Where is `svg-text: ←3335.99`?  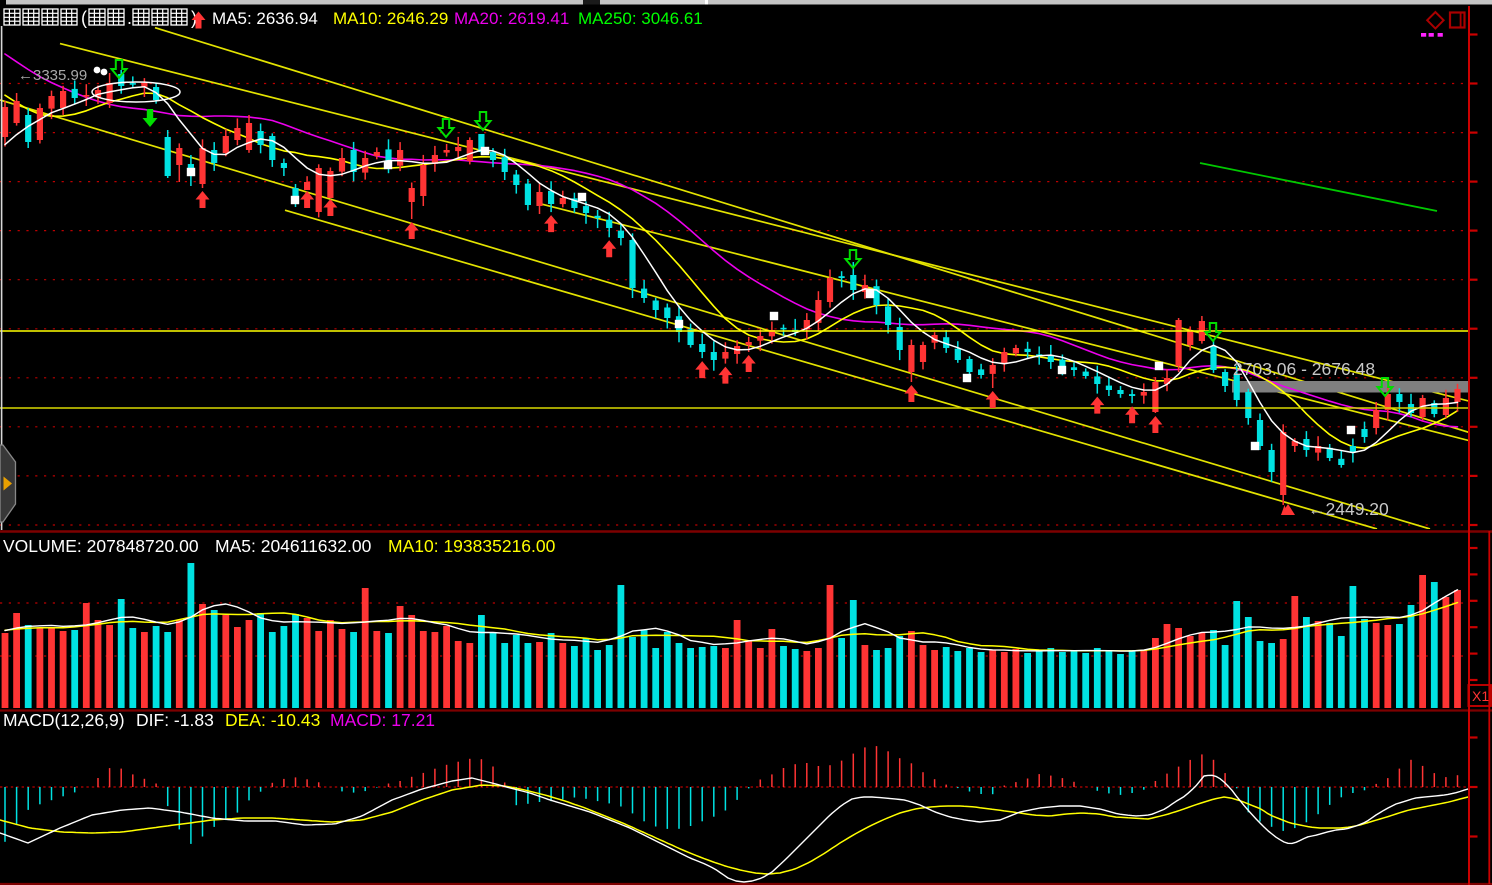 svg-text: ←3335.99 is located at coordinates (52, 75).